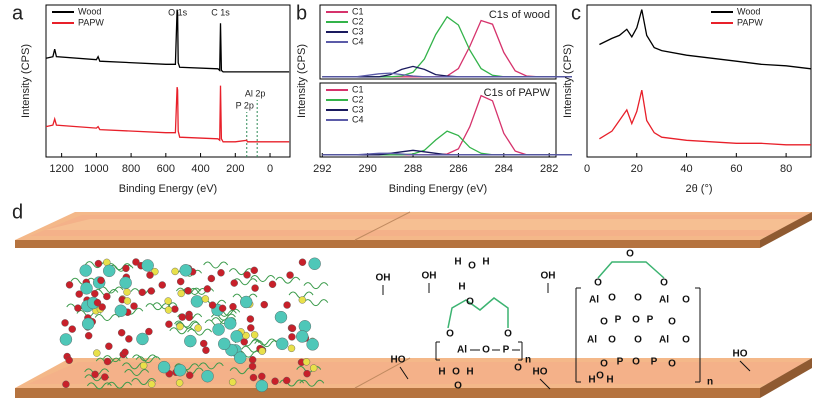  I want to click on plot-frame, so click(438, 42).